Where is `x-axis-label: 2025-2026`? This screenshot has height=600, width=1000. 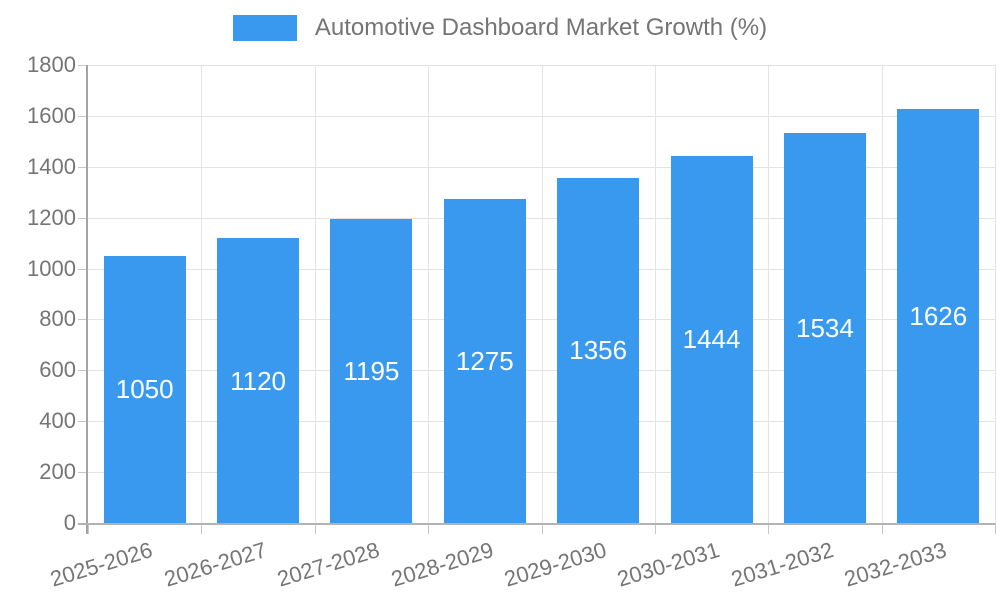 x-axis-label: 2025-2026 is located at coordinates (101, 564).